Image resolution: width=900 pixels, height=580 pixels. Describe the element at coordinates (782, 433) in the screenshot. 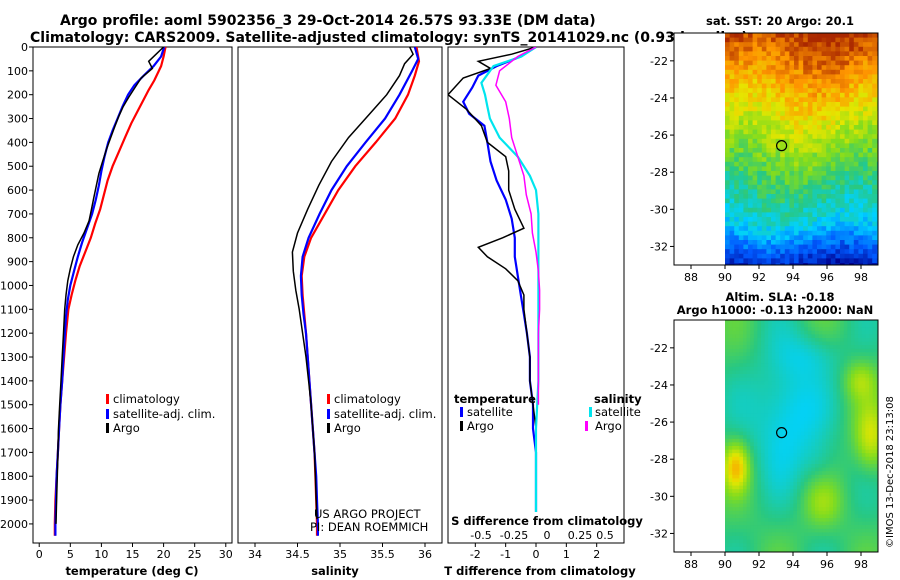

I see `argo-location-marker` at that location.